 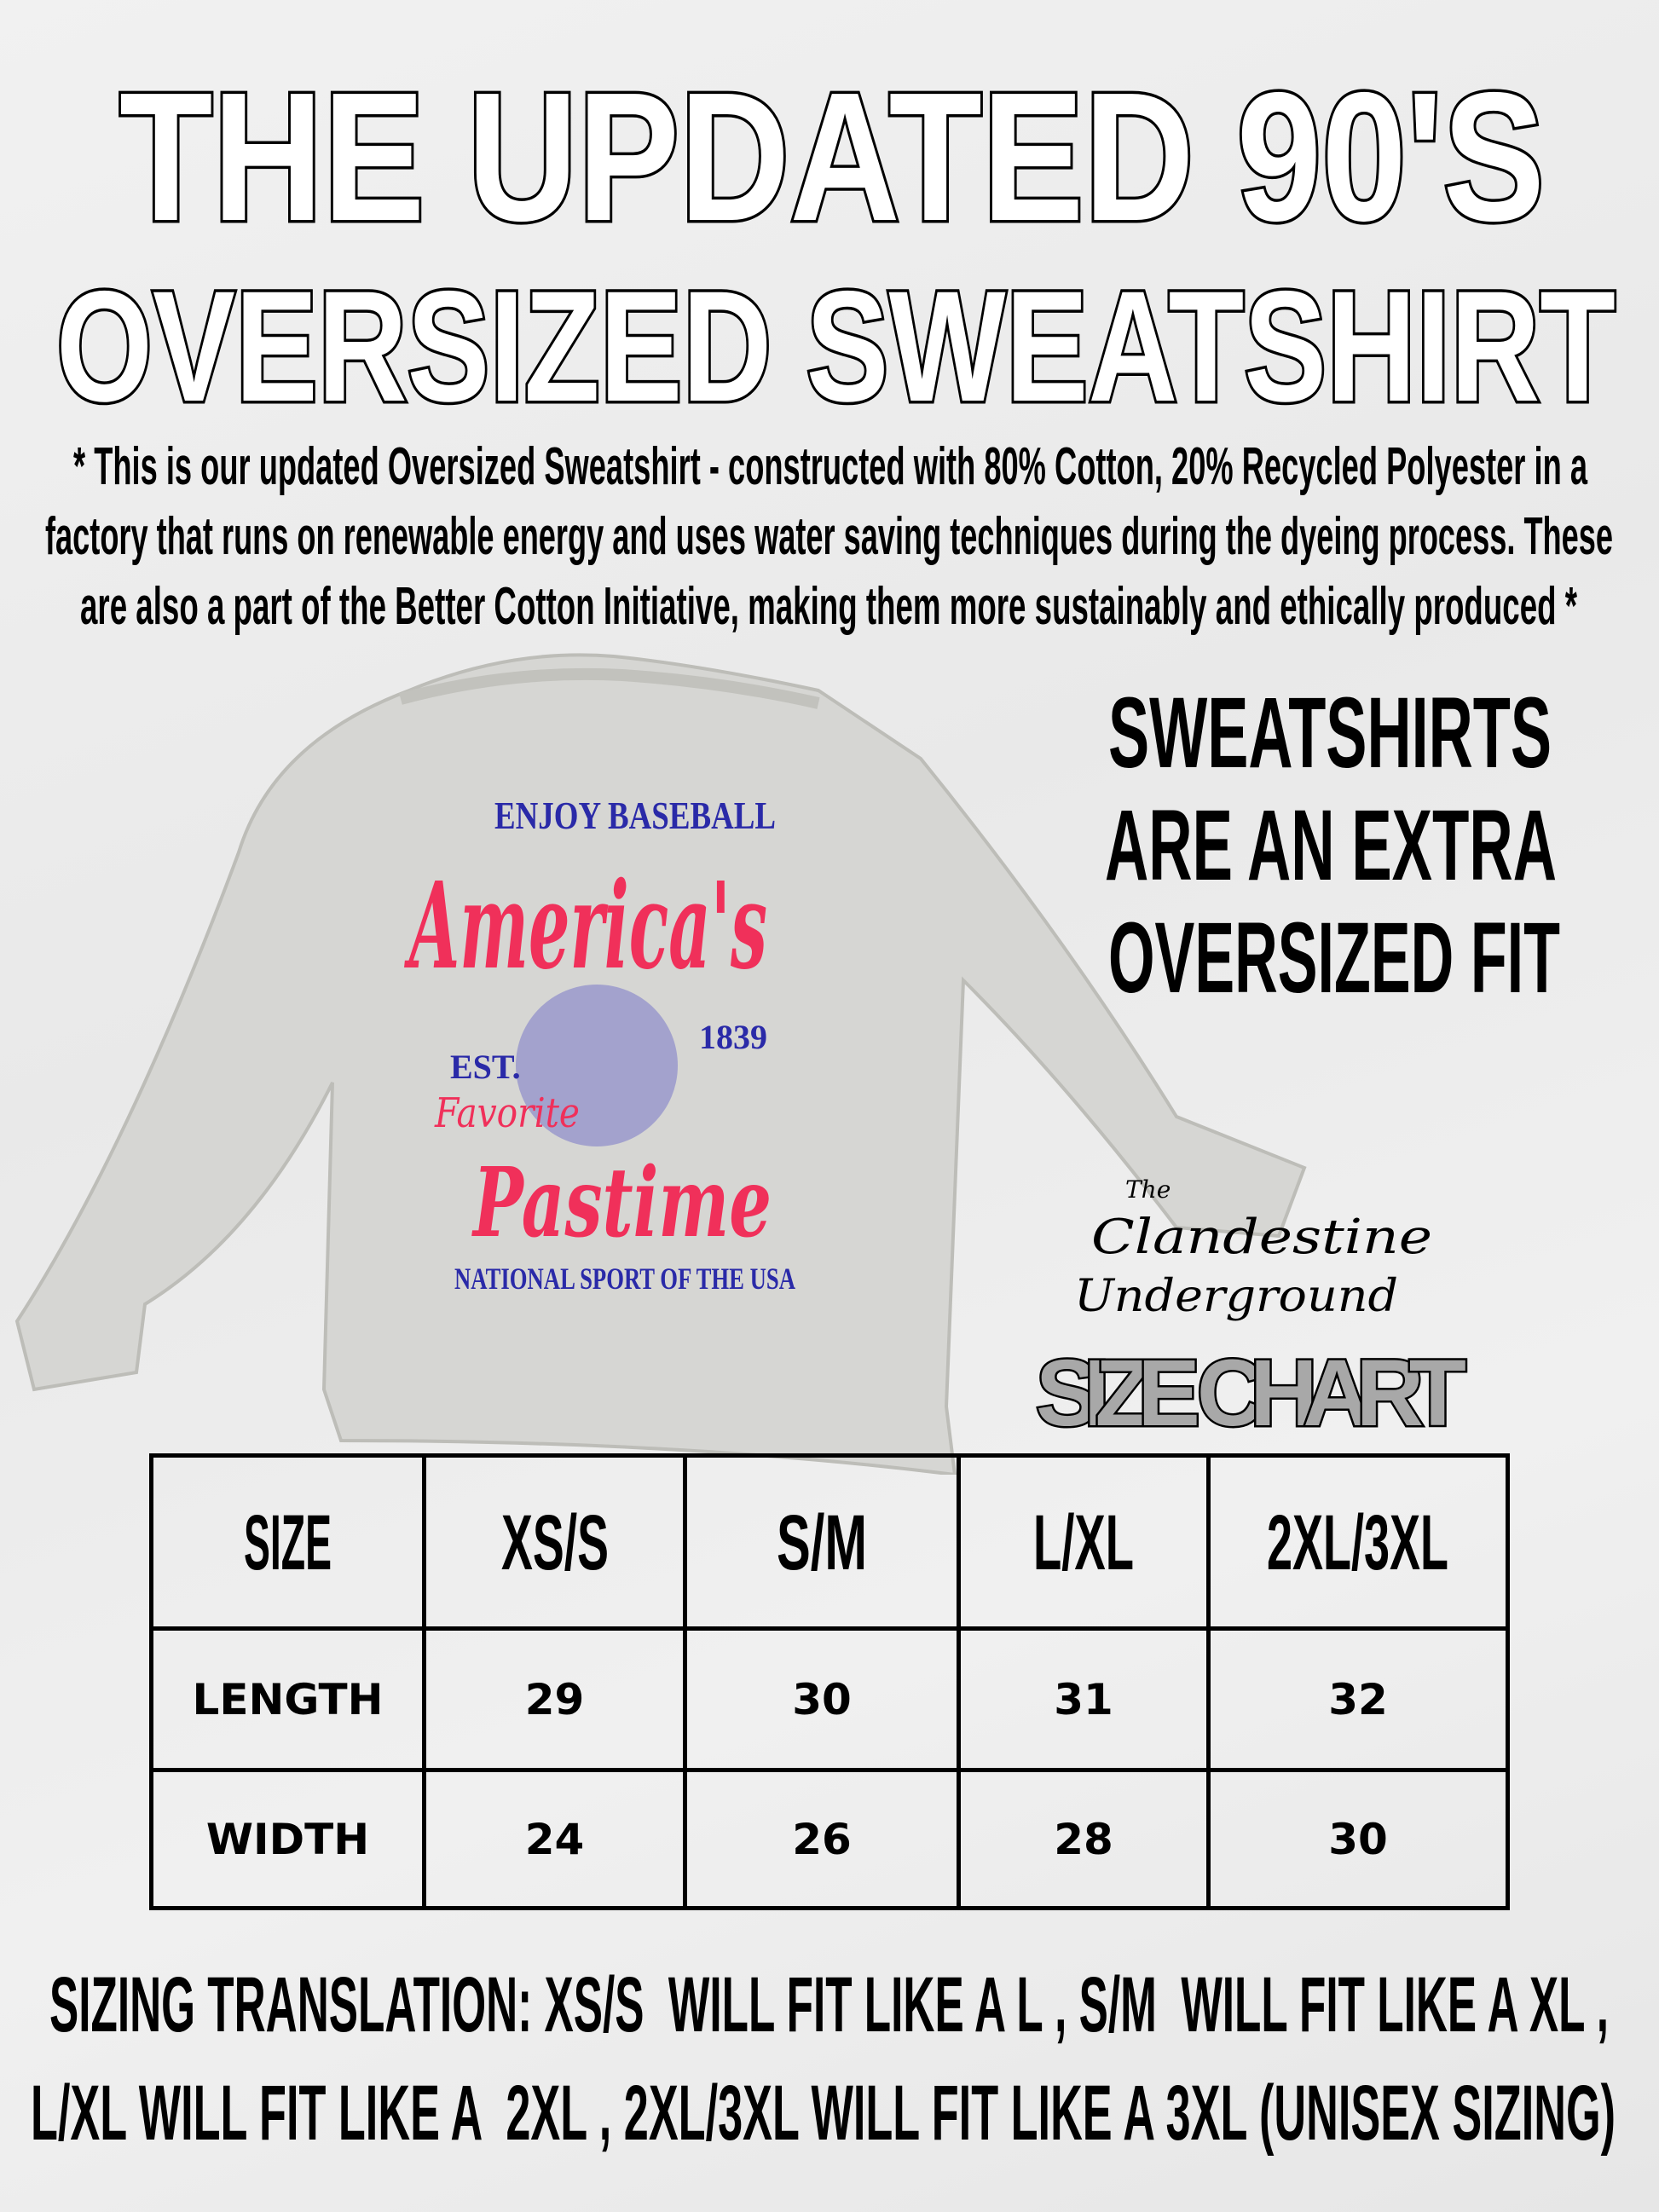 What do you see at coordinates (624, 1279) in the screenshot?
I see `print-text: NATIONAL SPORT OF THE USA` at bounding box center [624, 1279].